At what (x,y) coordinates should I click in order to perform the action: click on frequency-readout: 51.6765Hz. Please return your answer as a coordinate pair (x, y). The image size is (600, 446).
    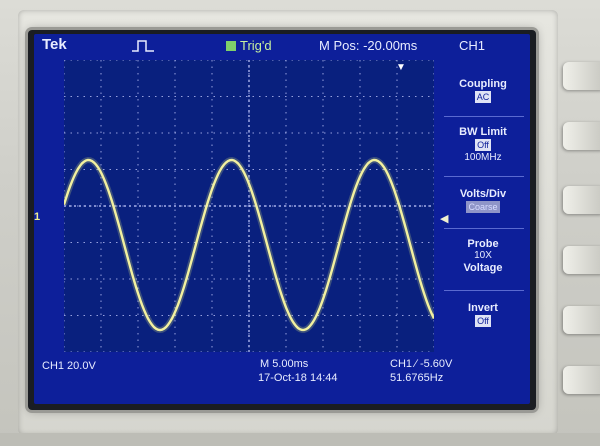
    Looking at the image, I should click on (417, 378).